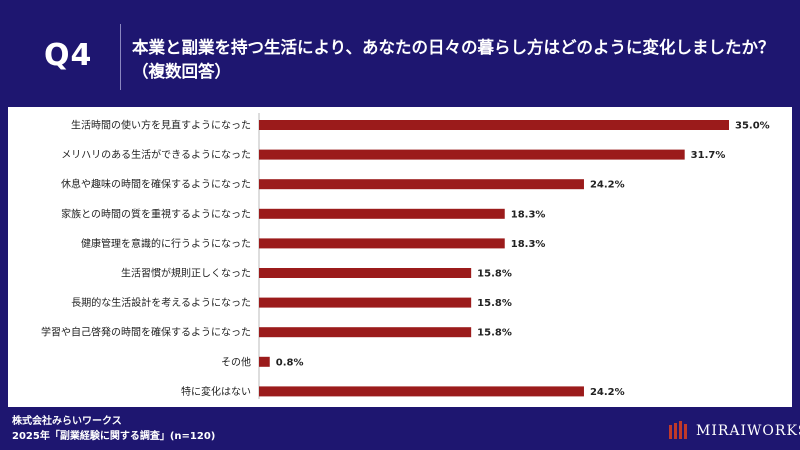 This screenshot has height=450, width=800. I want to click on category-label: 学習や自己啓発の時間を確保するようになった, so click(146, 332).